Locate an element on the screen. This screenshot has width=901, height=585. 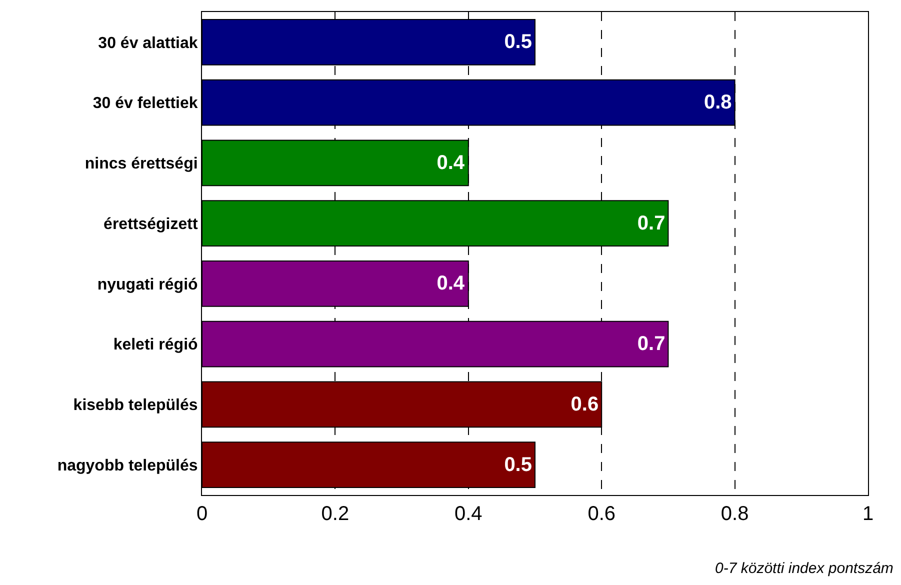
x-tick-label: 0.4 is located at coordinates (468, 514).